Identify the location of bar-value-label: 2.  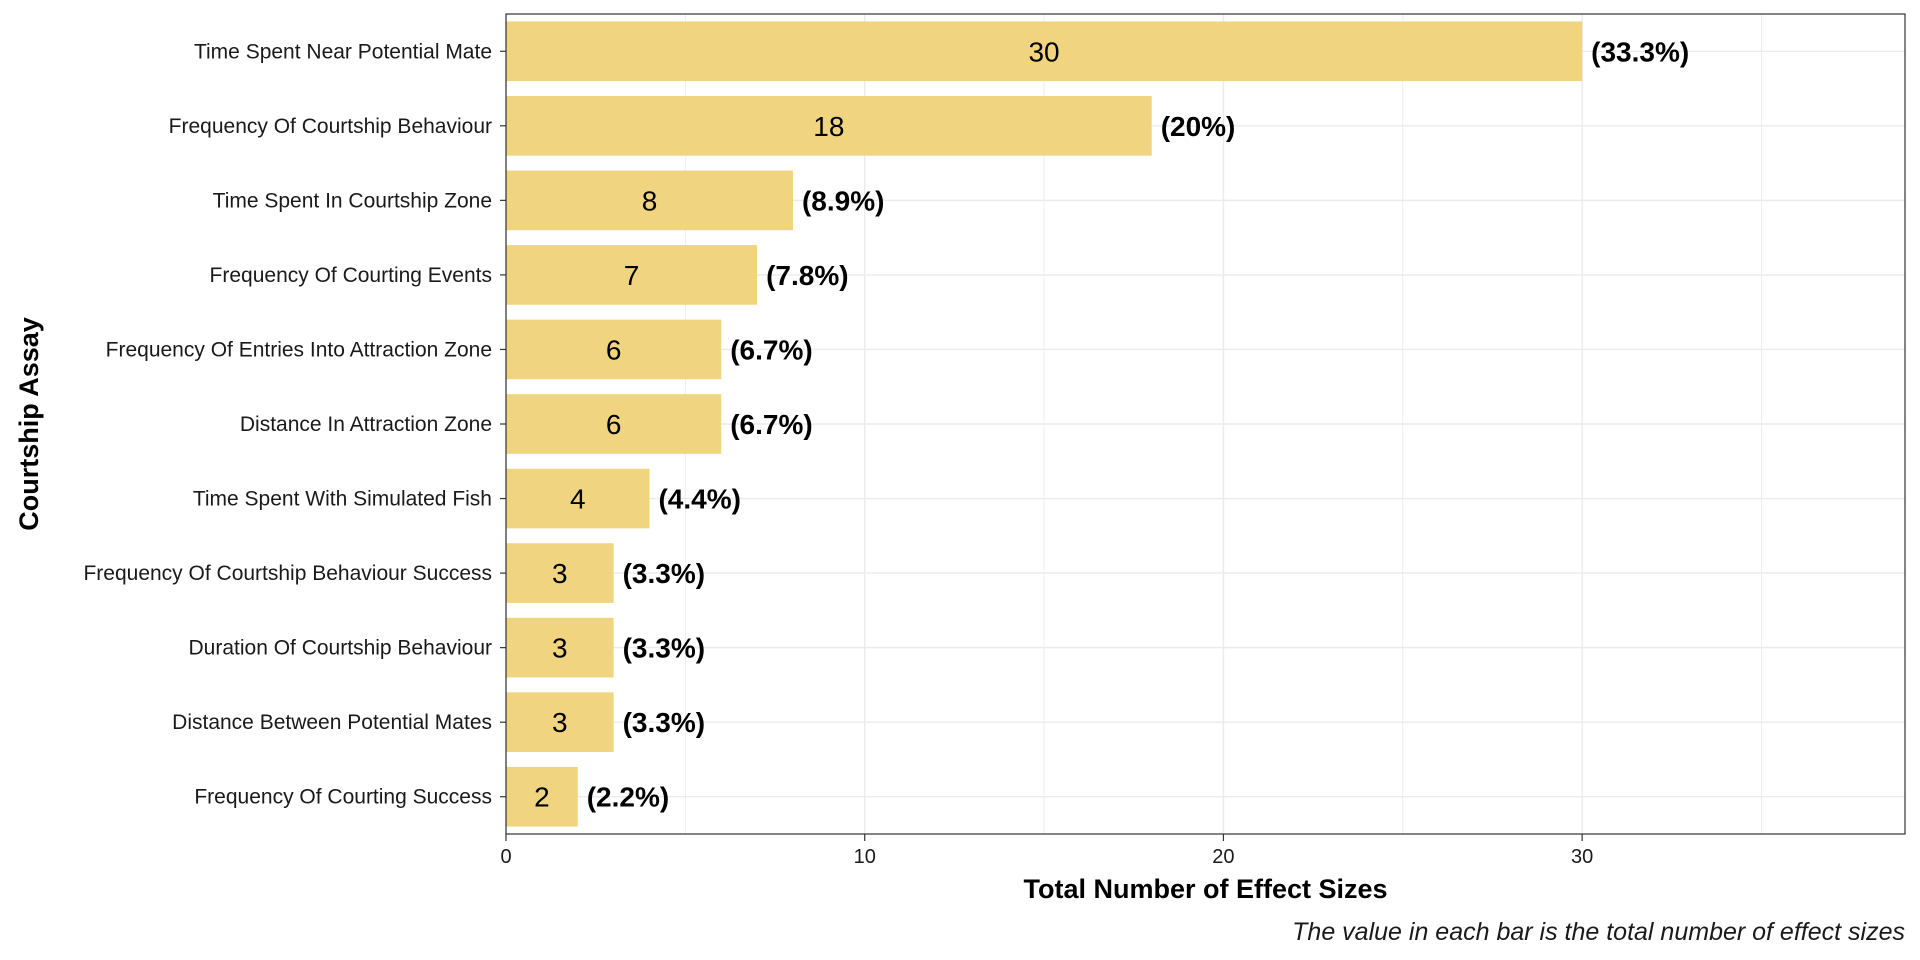
(542, 797).